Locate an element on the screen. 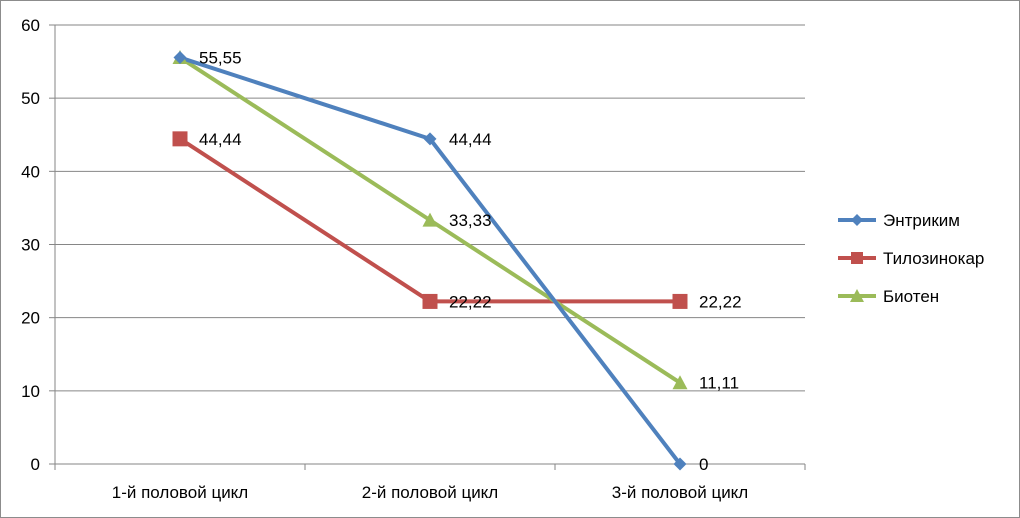 This screenshot has width=1020, height=518. y-axis-ticks: 0 10 20 30 40 50 60 is located at coordinates (38, 245).